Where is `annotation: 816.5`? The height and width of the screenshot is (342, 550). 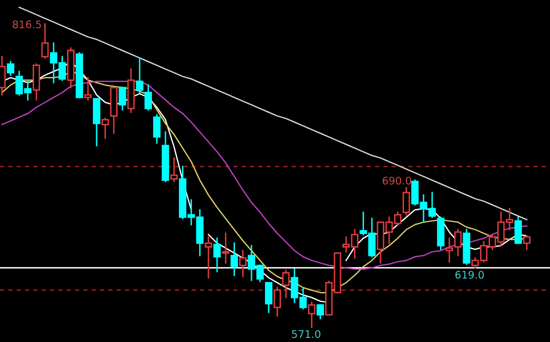 annotation: 816.5 is located at coordinates (26, 24).